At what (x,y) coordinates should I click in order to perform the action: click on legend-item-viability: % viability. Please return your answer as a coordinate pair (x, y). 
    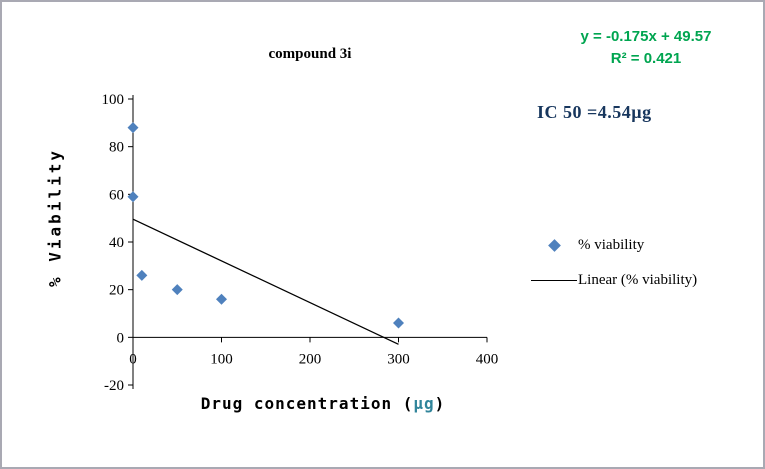
    Looking at the image, I should click on (646, 245).